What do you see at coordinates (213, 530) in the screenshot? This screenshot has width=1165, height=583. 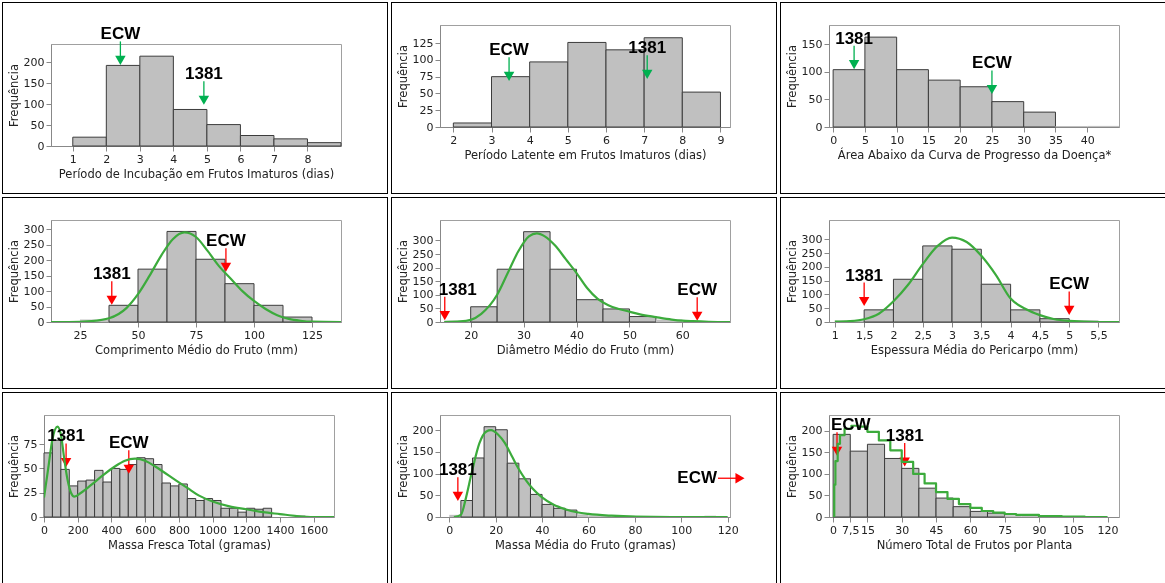 I see `x-tick-label: 1000` at bounding box center [213, 530].